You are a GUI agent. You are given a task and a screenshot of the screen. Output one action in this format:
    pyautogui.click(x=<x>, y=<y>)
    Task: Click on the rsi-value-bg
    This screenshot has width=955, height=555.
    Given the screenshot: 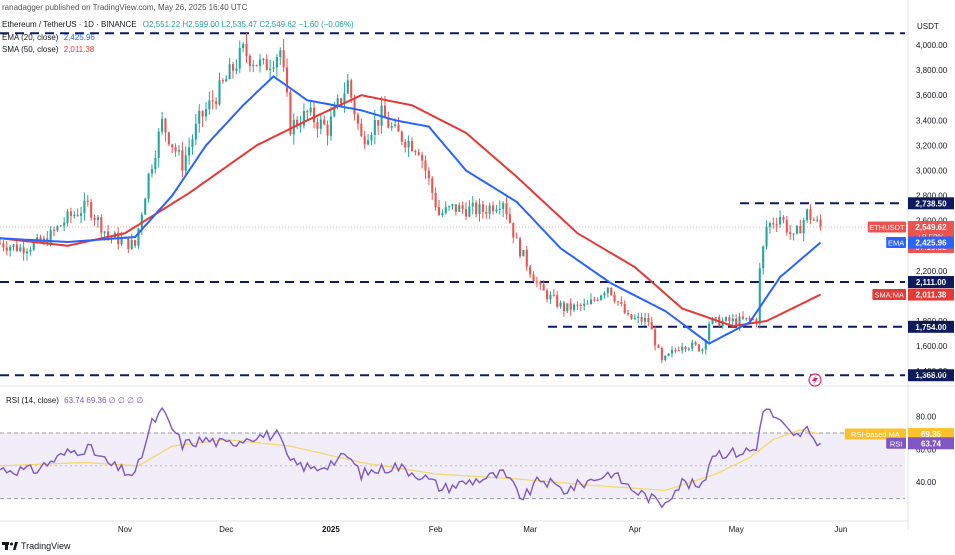 What is the action you would take?
    pyautogui.click(x=931, y=443)
    